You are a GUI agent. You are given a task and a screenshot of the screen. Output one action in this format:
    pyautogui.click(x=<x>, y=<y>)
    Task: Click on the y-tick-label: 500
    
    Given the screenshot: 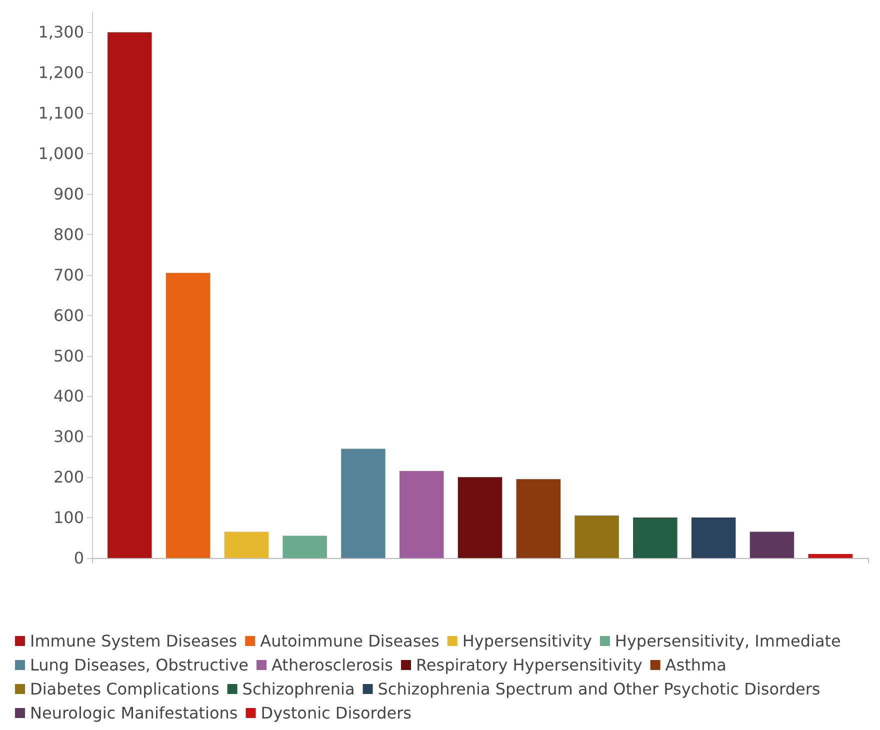 What is the action you would take?
    pyautogui.click(x=68, y=356)
    